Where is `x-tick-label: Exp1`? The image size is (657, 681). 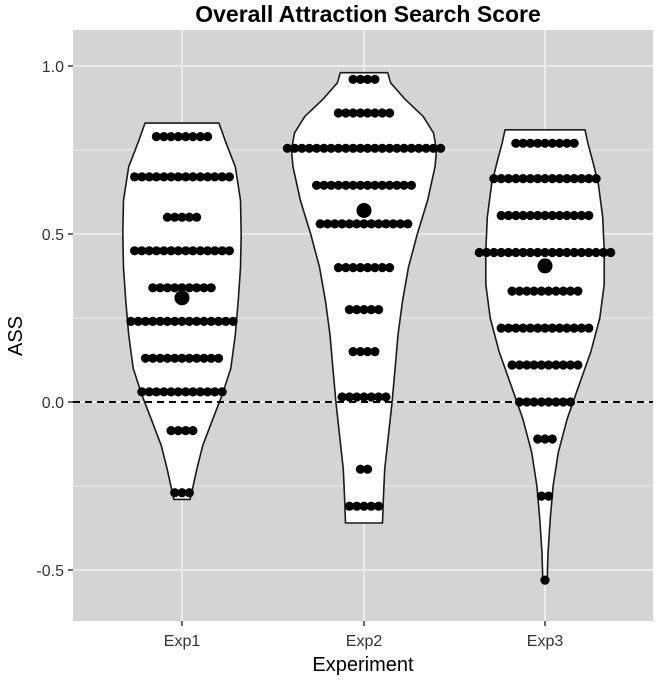
x-tick-label: Exp1 is located at coordinates (182, 641).